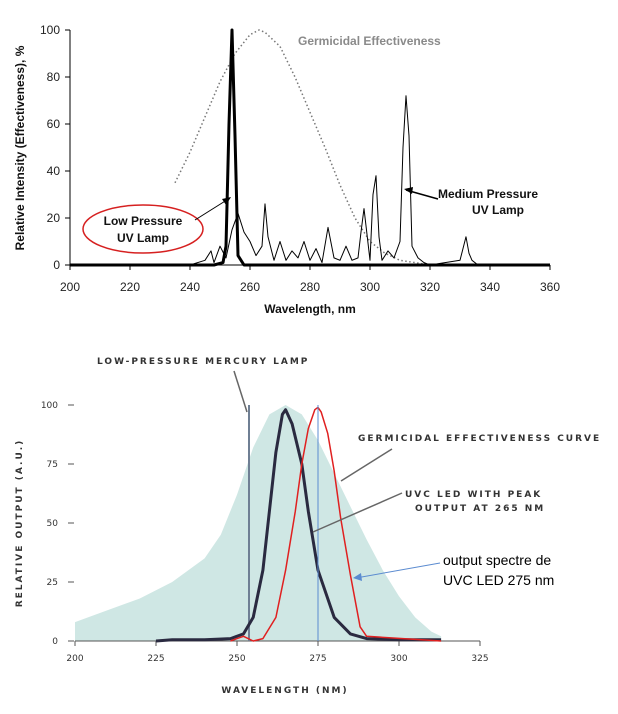  I want to click on c2-x-tick-label: 250, so click(236, 659).